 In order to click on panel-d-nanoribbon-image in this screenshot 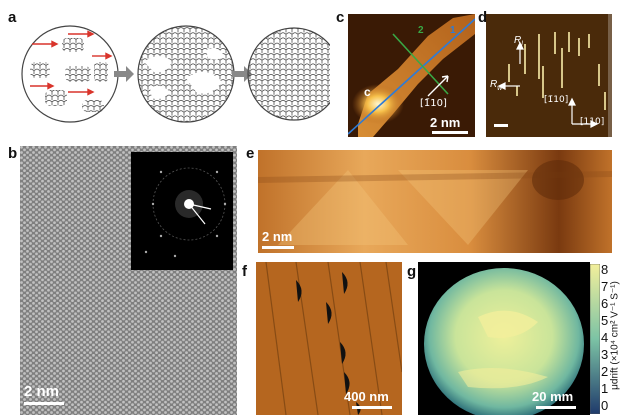, I will do `click(549, 75)`.